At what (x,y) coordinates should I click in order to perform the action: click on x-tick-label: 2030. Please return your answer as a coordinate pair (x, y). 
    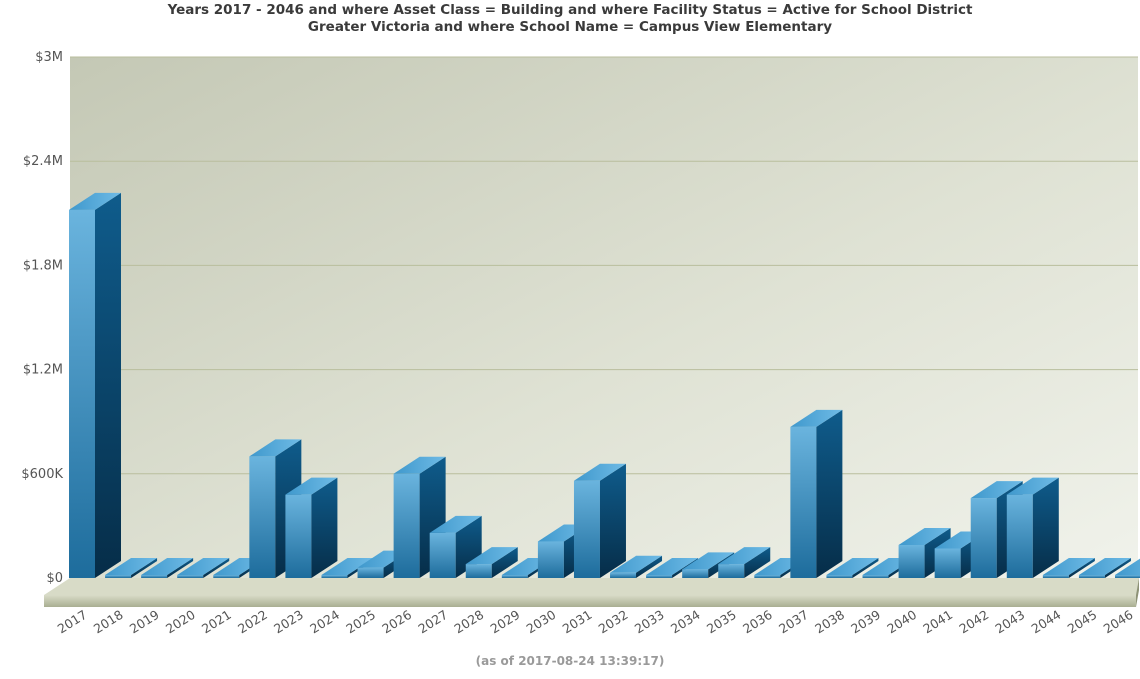
    Looking at the image, I should click on (541, 622).